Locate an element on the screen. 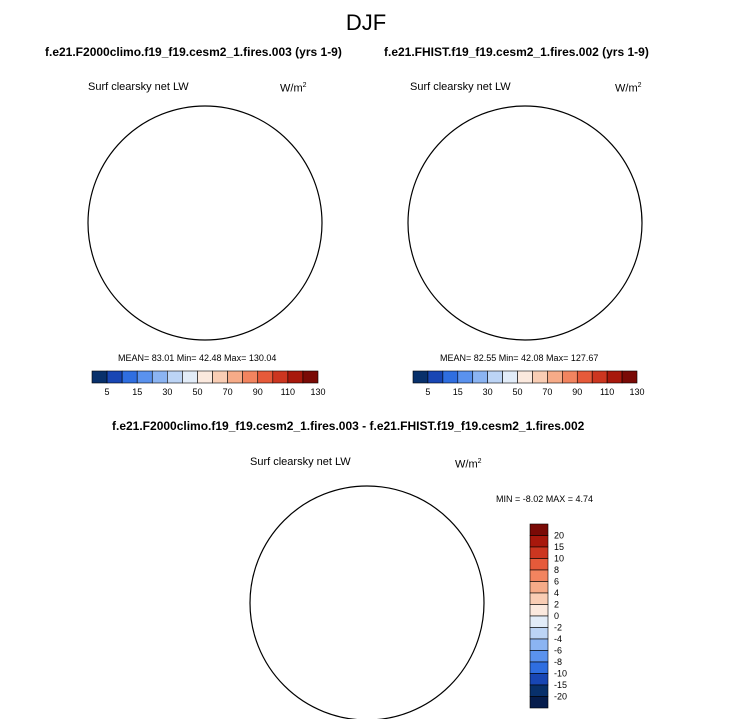 The width and height of the screenshot is (732, 719). diff-colorbar-tick-label: -6 is located at coordinates (558, 651).